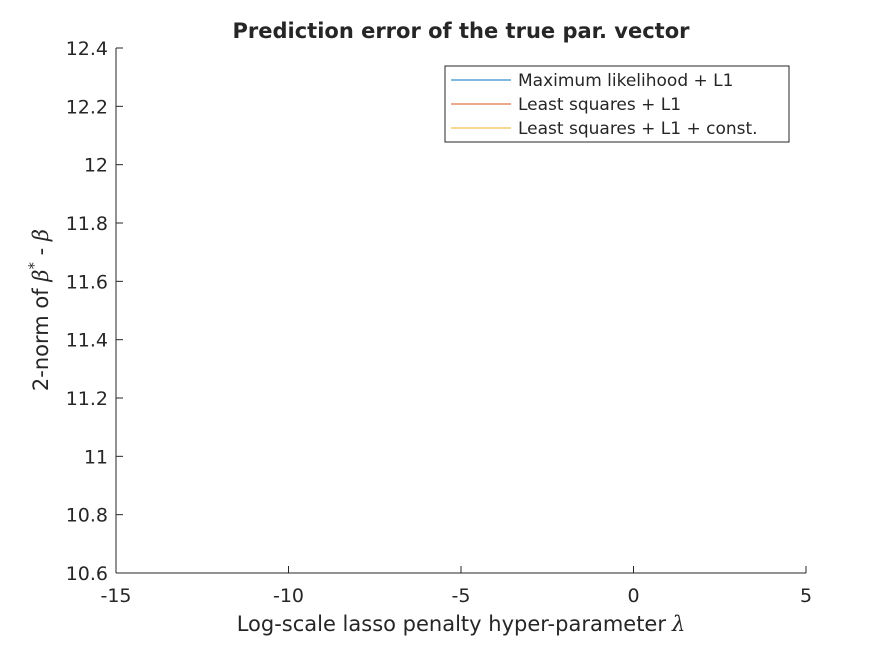 The width and height of the screenshot is (891, 645). What do you see at coordinates (34, 266) in the screenshot?
I see `y-axis-label-star: *` at bounding box center [34, 266].